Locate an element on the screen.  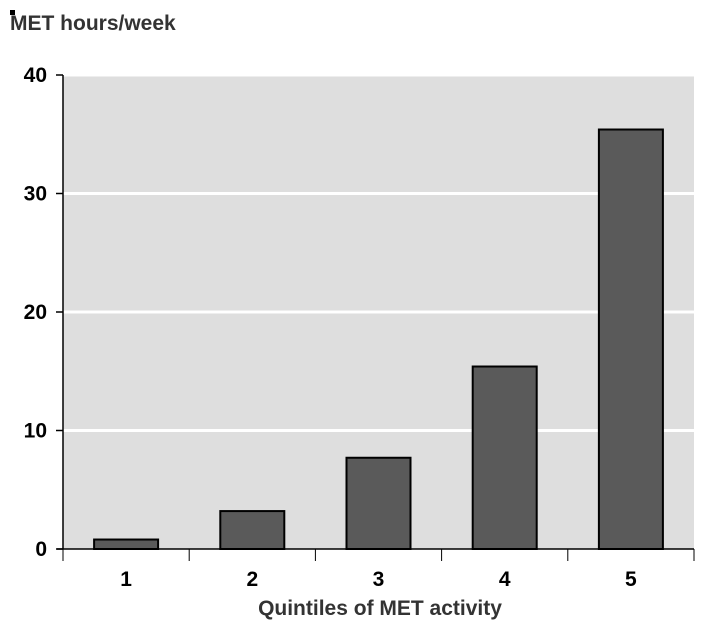
y-tick-label-40: 40 is located at coordinates (35, 75).